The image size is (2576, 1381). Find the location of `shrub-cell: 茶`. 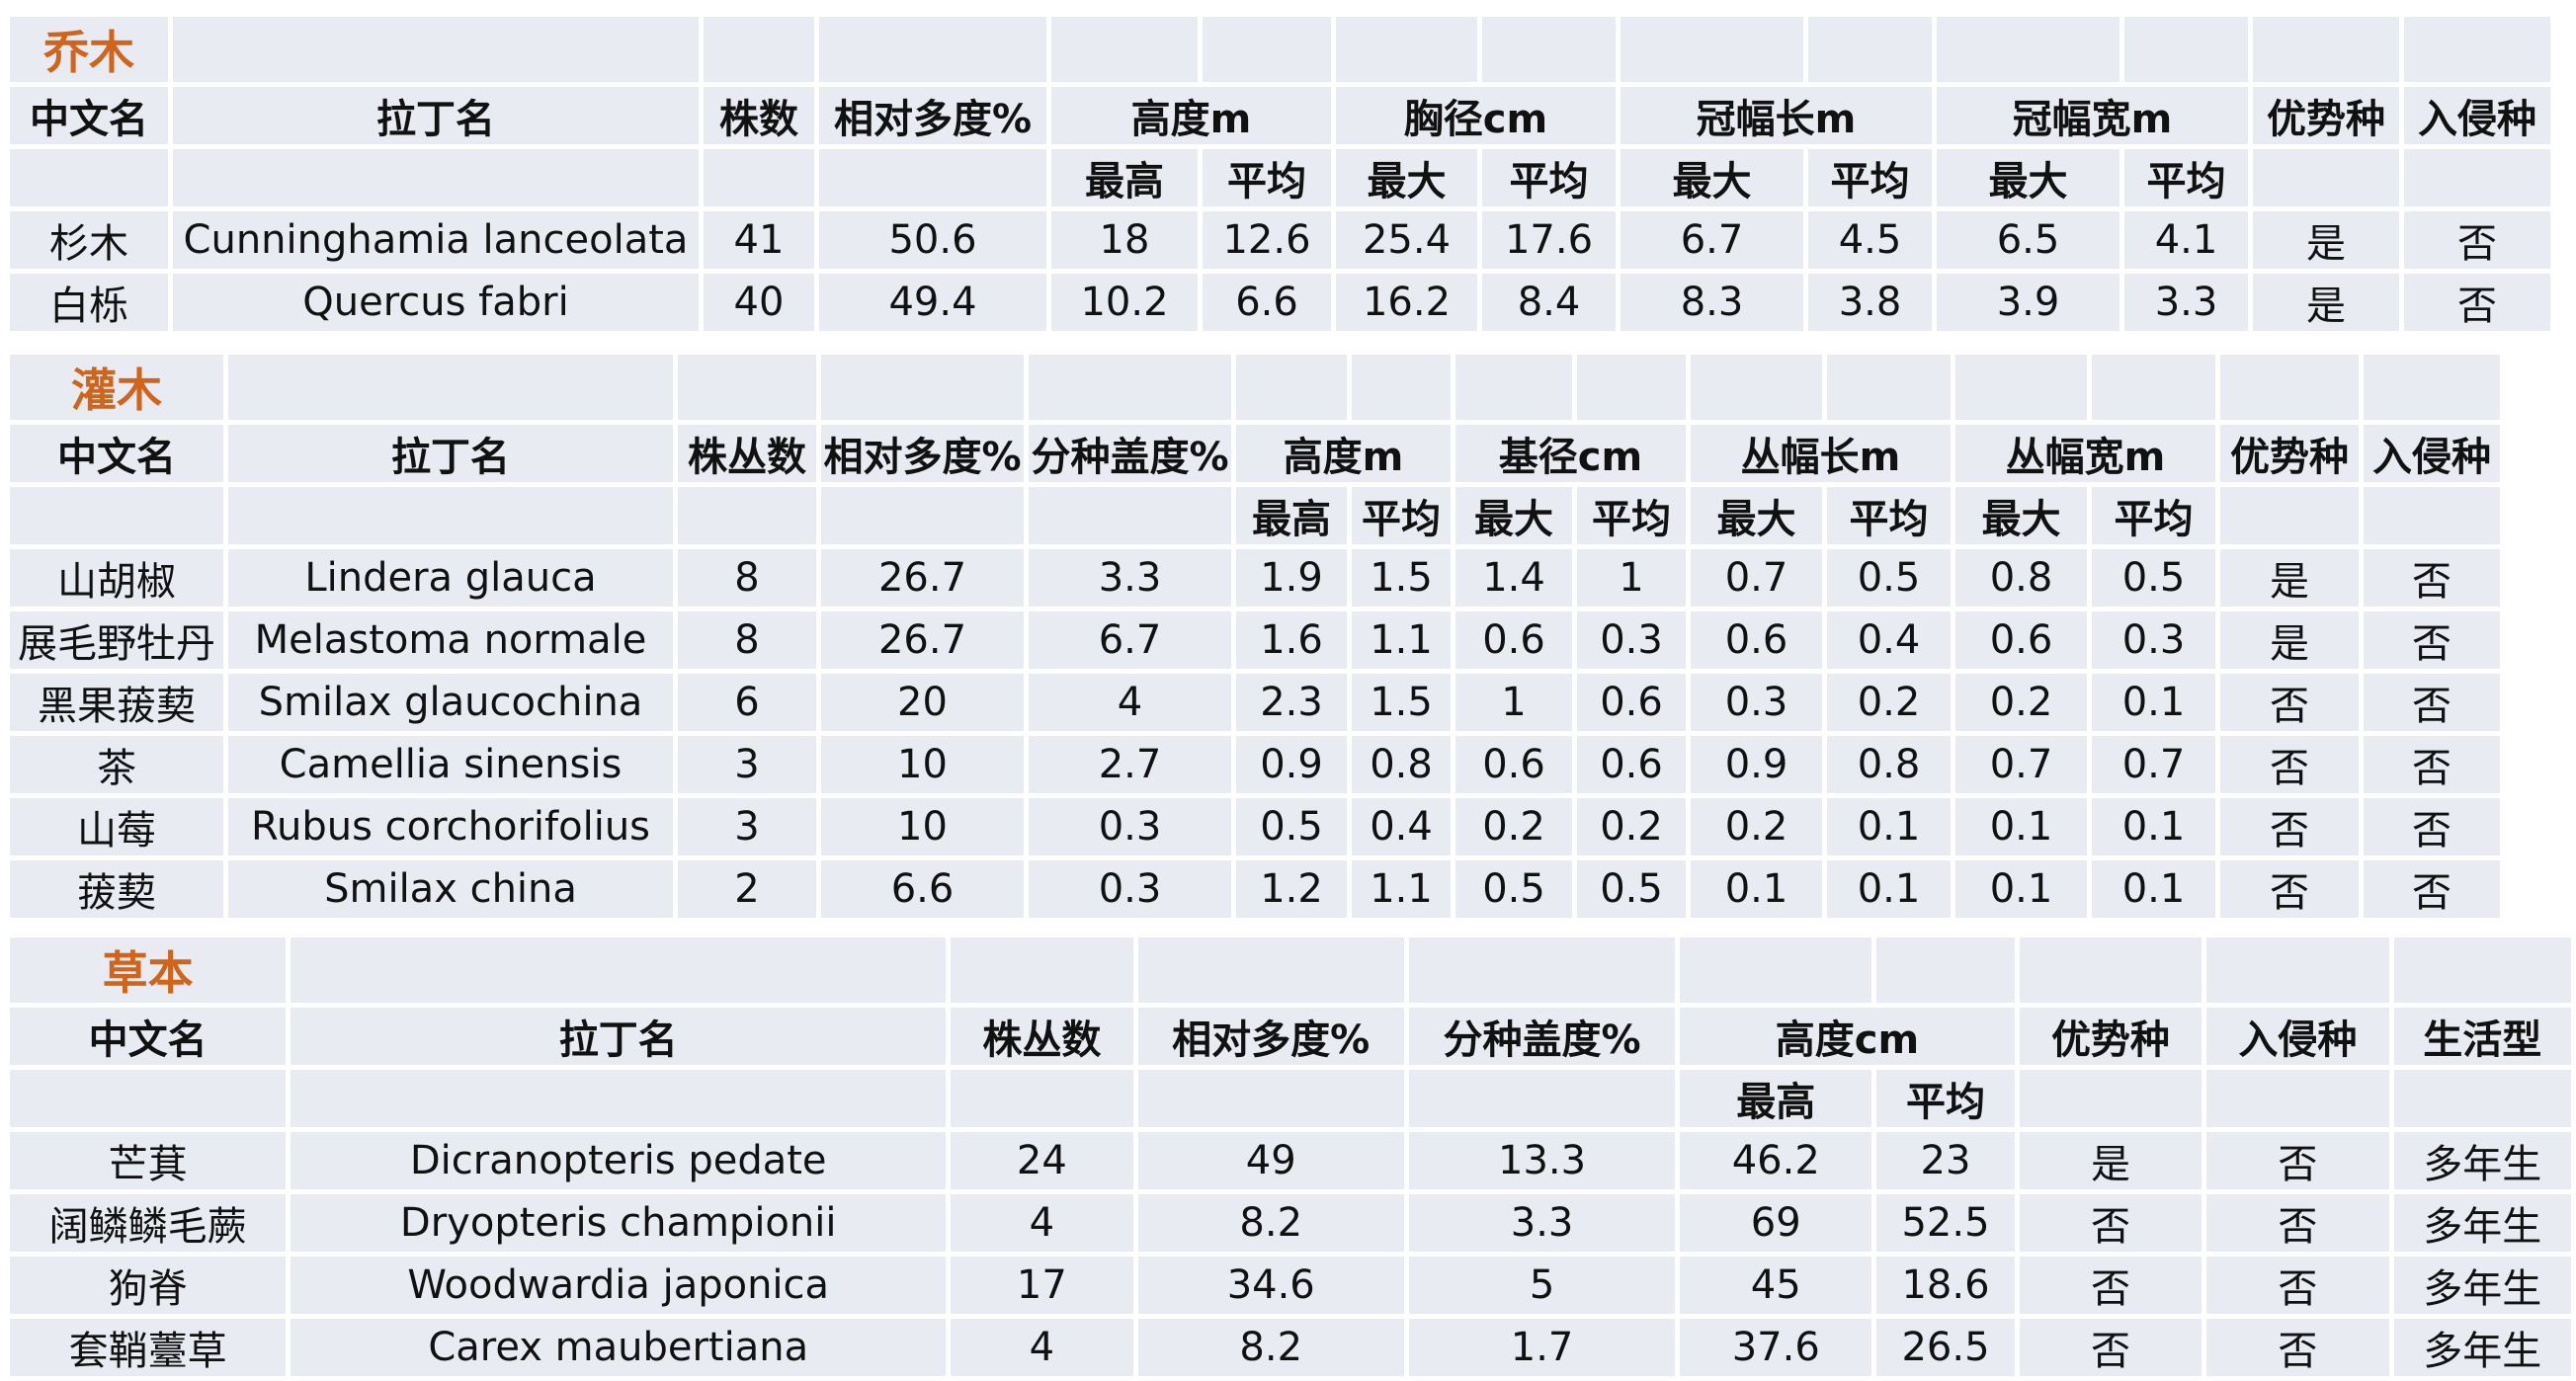

shrub-cell: 茶 is located at coordinates (116, 765).